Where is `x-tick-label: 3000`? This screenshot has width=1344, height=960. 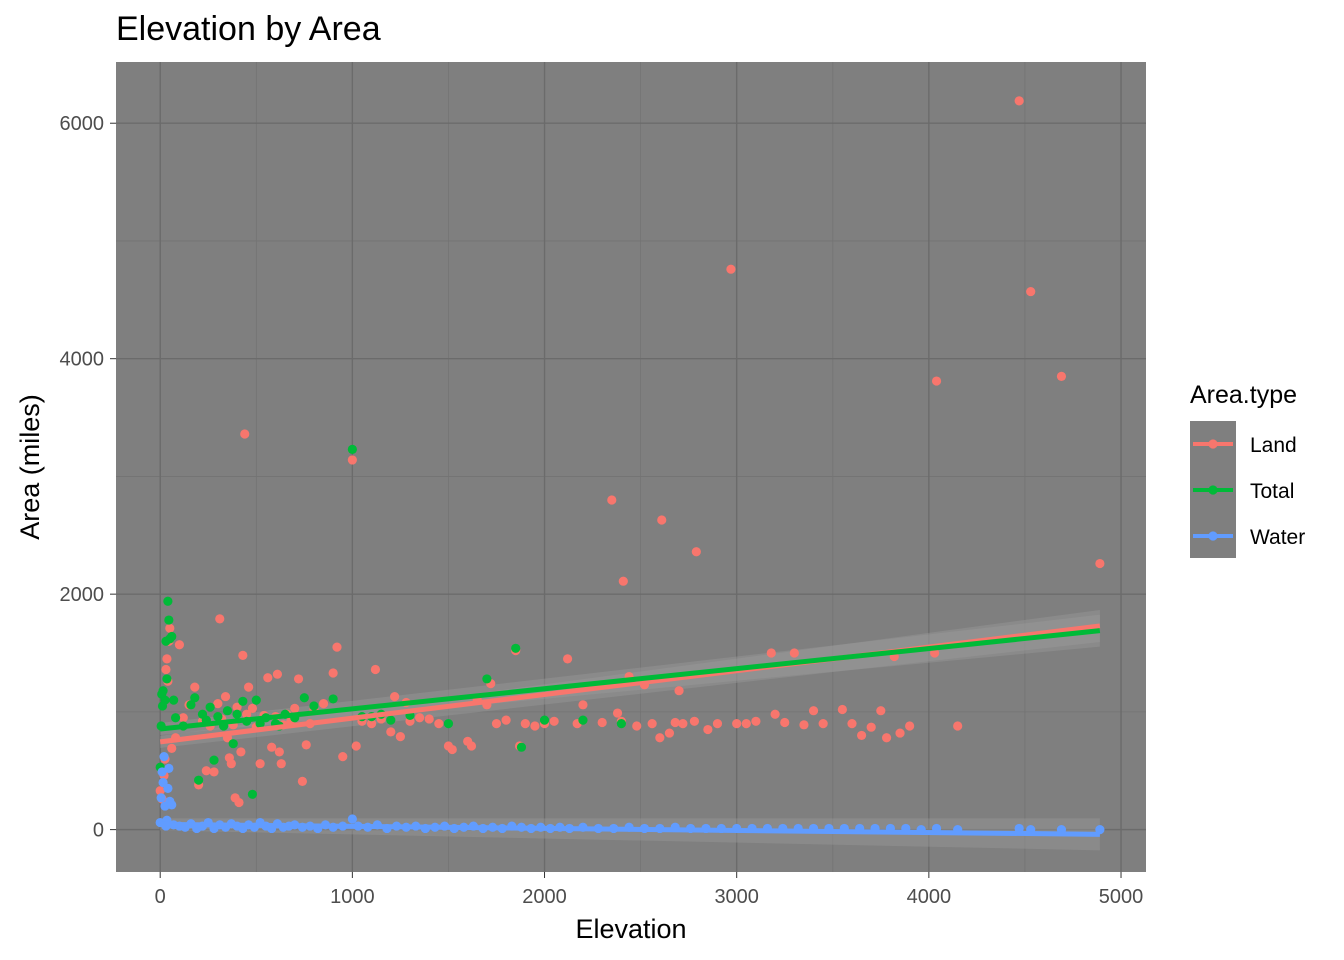
x-tick-label: 3000 is located at coordinates (736, 897).